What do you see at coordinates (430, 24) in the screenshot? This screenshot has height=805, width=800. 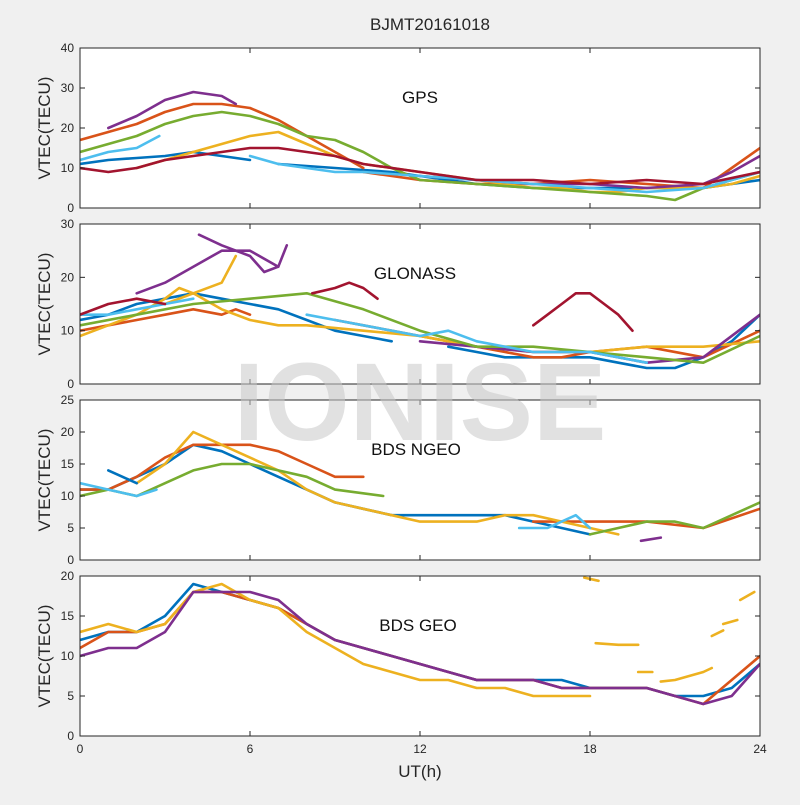 I see `figure-title: BJMT20161018` at bounding box center [430, 24].